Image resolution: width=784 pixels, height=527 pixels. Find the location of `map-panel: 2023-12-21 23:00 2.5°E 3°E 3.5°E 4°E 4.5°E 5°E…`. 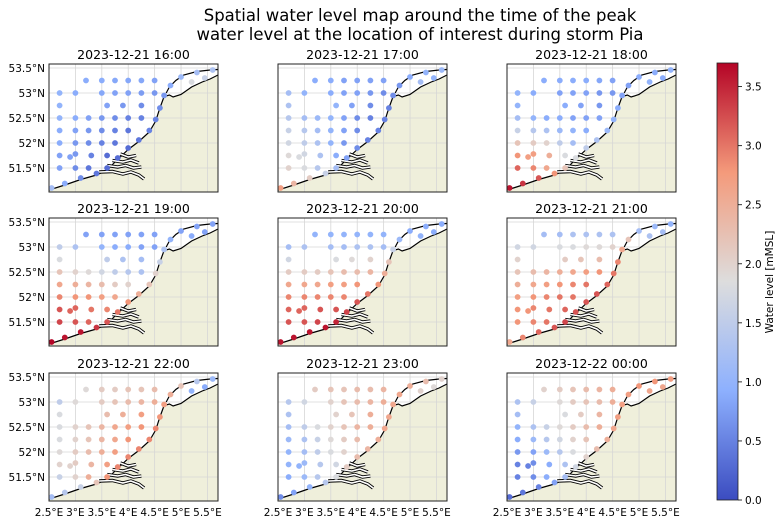

map-panel: 2023-12-21 23:00 2.5°E 3°E 3.5°E 4°E 4.5°E 5°E… is located at coordinates (357, 437).